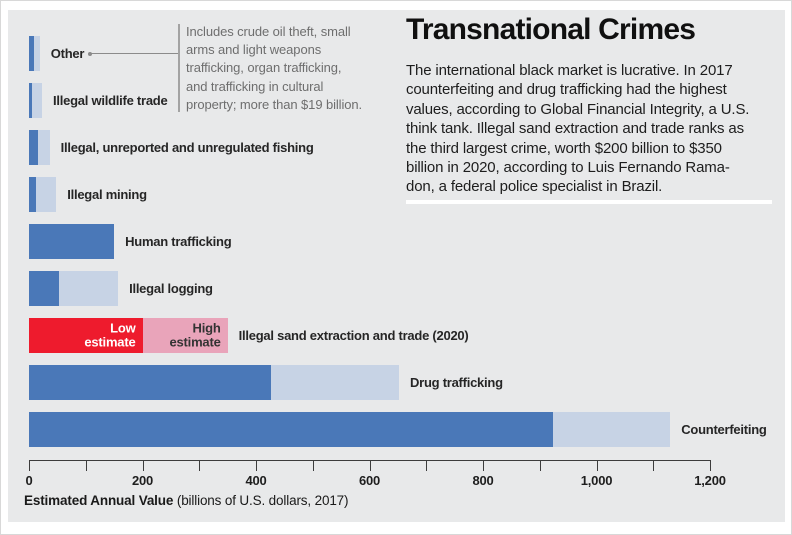  Describe the element at coordinates (724, 429) in the screenshot. I see `bar-label: Counterfeiting` at that location.